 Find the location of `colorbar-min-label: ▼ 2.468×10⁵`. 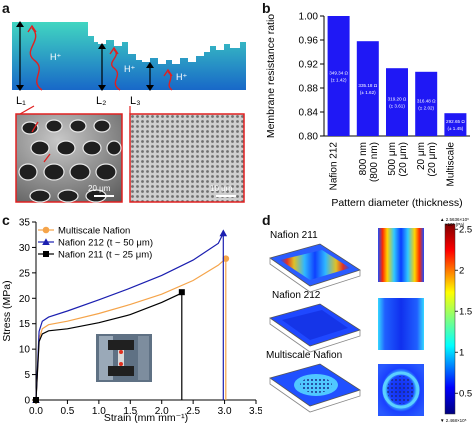

colorbar-min-label: ▼ 2.468×10⁵ is located at coordinates (453, 420).